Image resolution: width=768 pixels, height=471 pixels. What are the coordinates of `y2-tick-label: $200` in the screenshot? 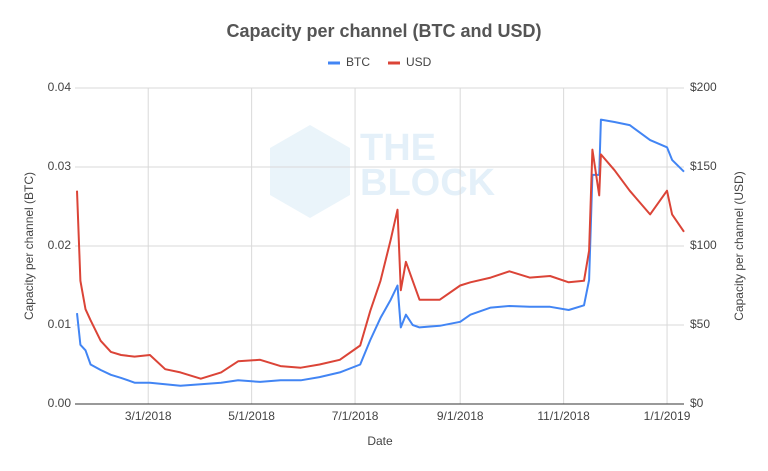 It's located at (703, 87).